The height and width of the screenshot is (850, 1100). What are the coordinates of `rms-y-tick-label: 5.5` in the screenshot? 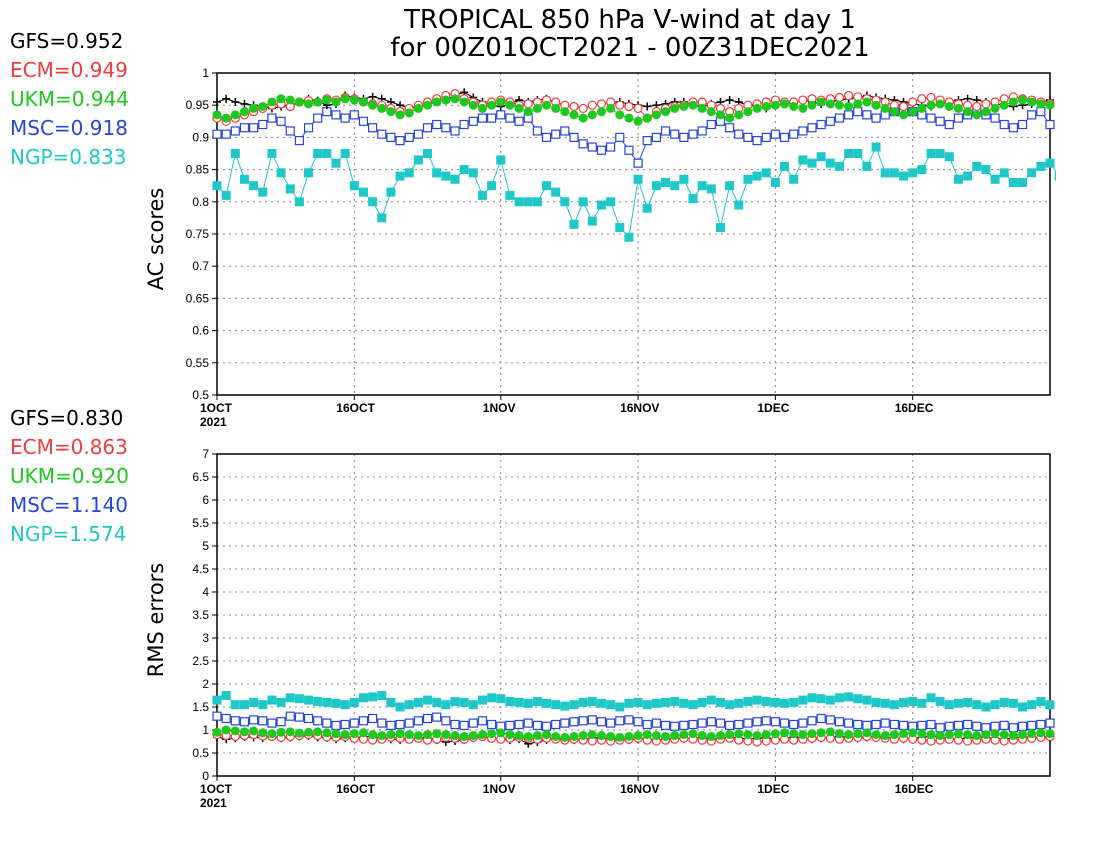 It's located at (200, 523).